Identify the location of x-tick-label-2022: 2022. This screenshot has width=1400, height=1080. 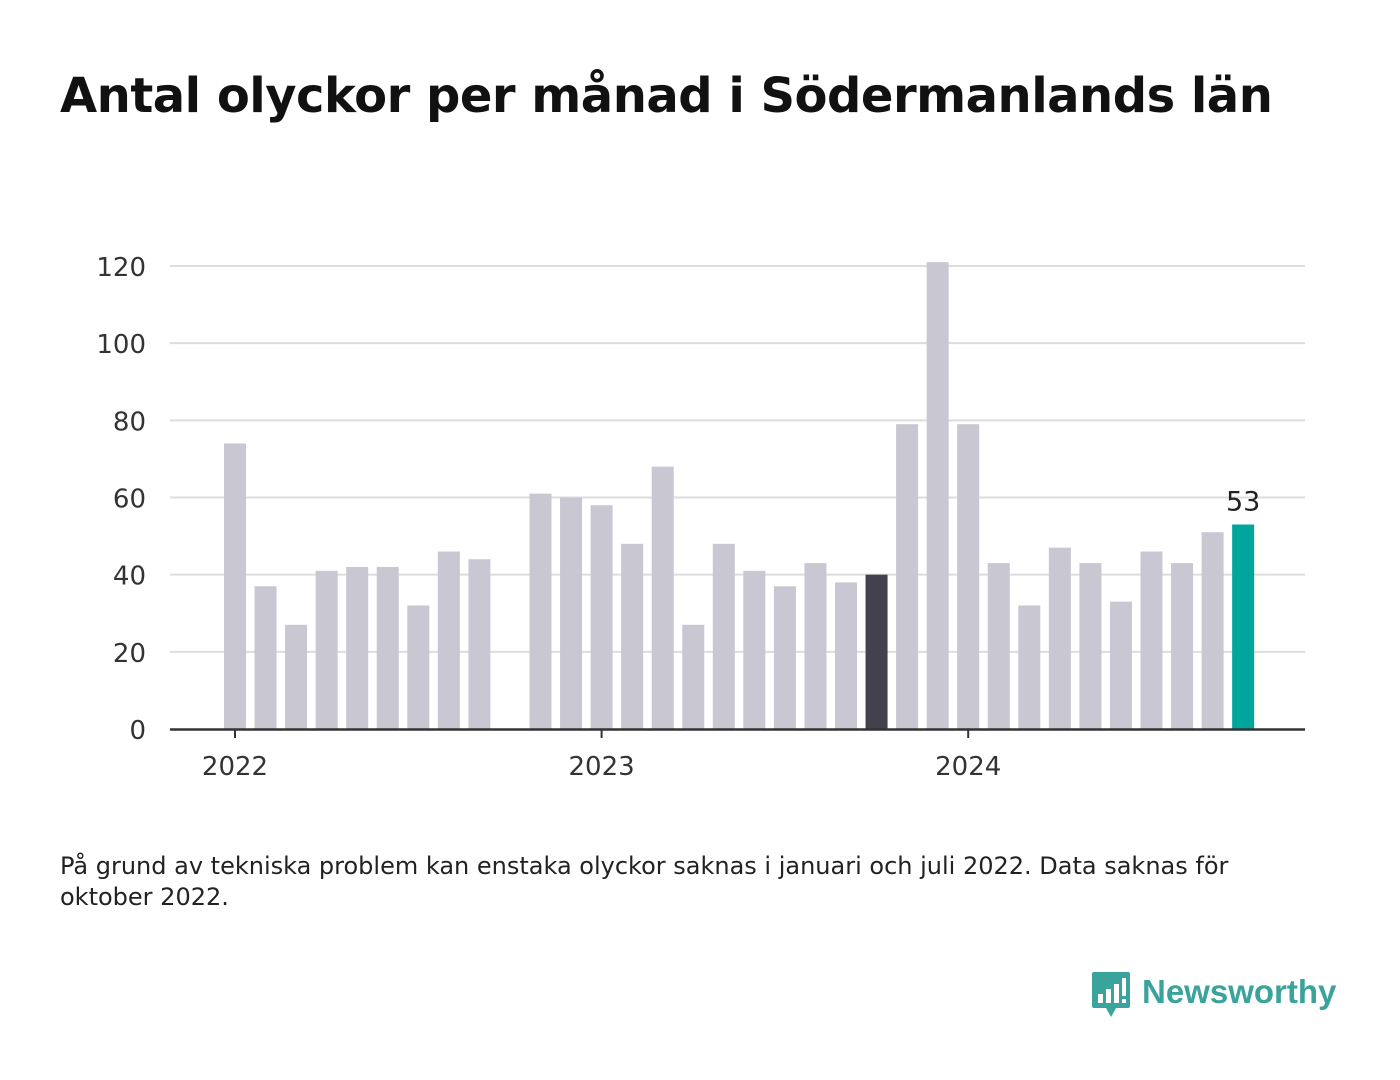
(235, 767).